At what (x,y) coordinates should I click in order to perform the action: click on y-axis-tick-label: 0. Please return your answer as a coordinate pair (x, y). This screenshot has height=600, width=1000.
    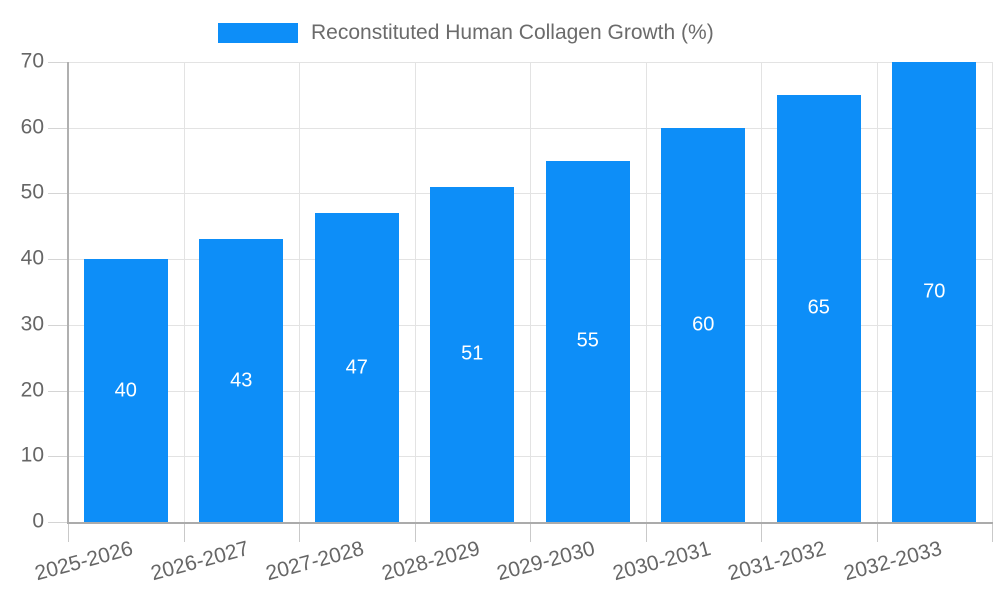
    Looking at the image, I should click on (38, 521).